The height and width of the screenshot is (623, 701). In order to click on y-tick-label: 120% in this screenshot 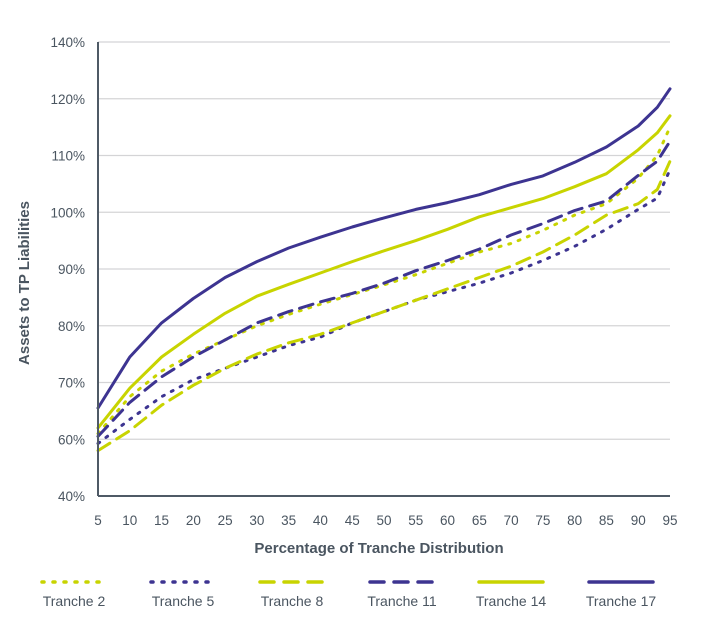, I will do `click(67, 99)`.